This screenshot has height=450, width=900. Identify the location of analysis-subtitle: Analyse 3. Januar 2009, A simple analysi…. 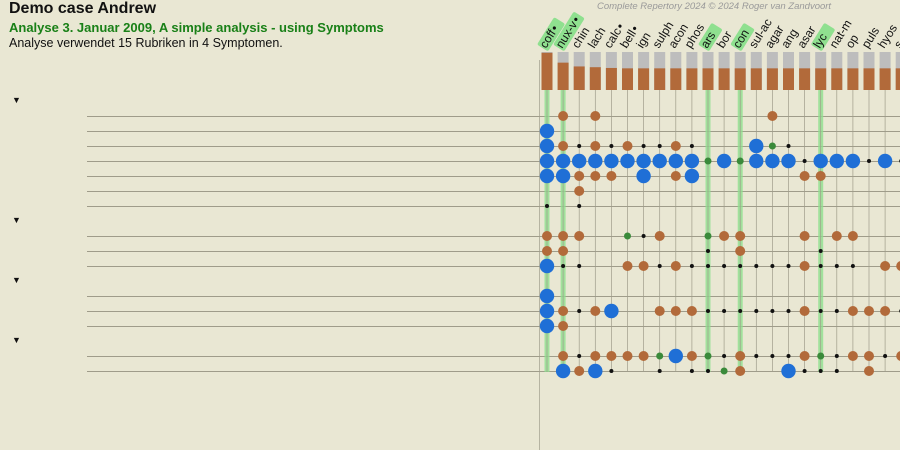
(196, 27).